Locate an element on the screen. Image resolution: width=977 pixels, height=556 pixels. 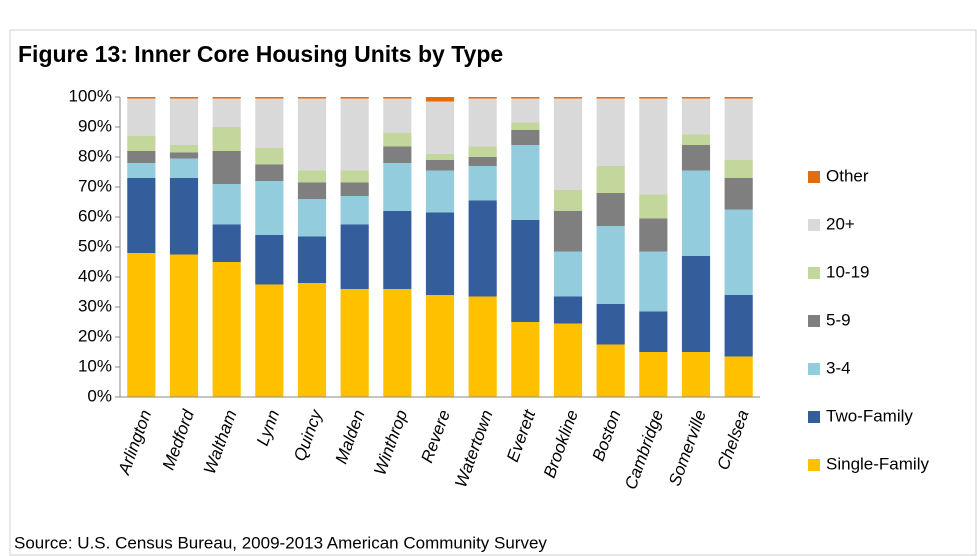
legend-label: 3-4 is located at coordinates (838, 367).